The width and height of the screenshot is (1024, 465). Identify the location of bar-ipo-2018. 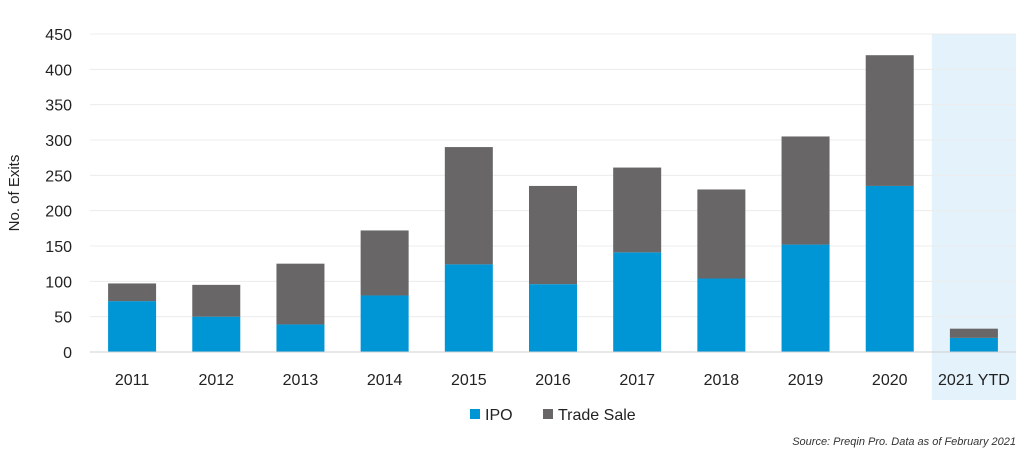
(721, 315).